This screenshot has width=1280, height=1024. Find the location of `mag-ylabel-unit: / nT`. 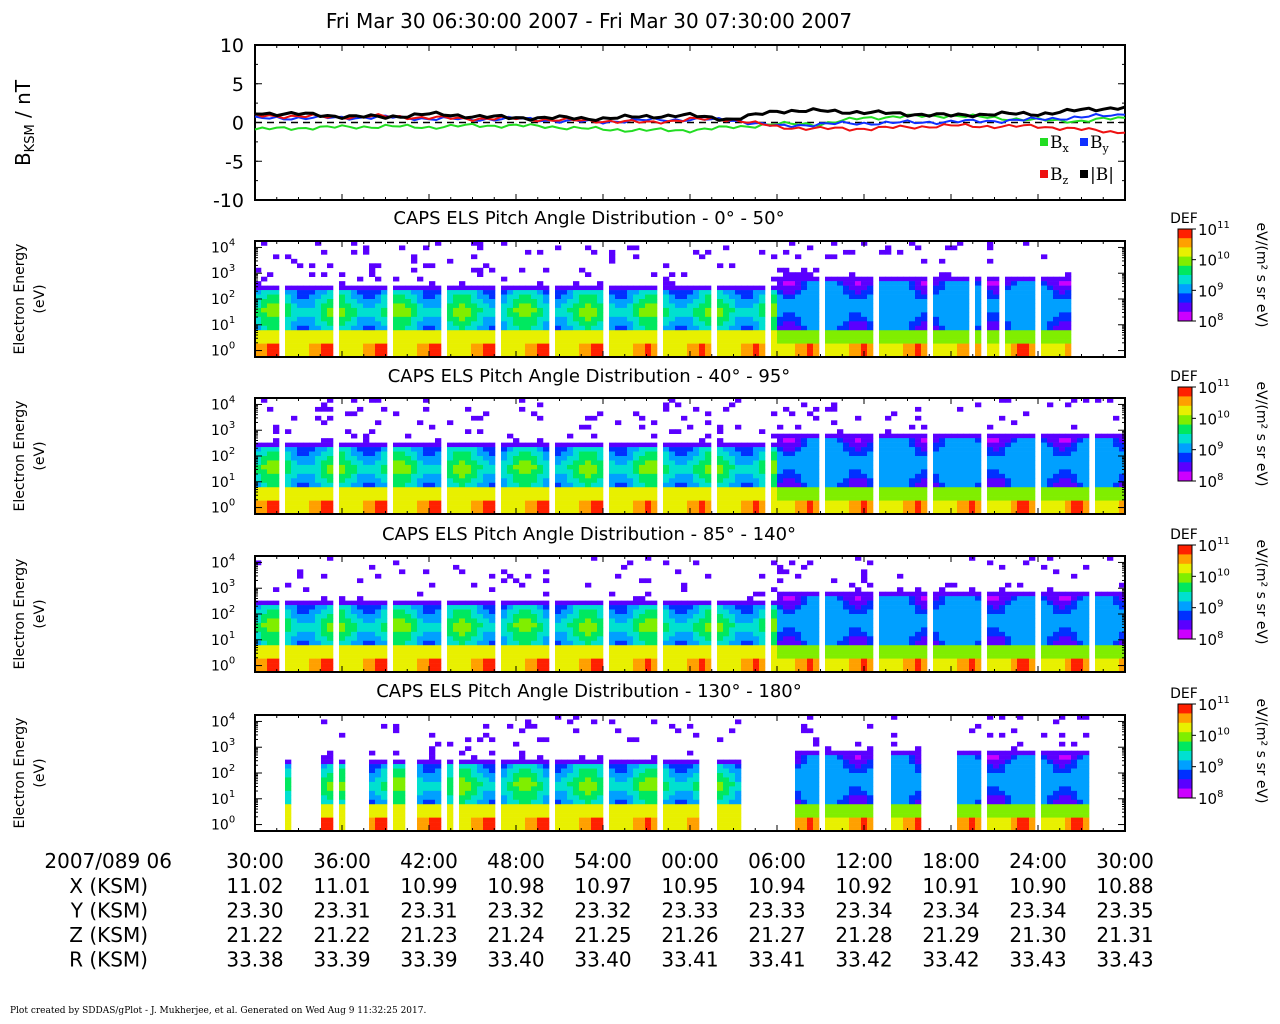

mag-ylabel-unit: / nT is located at coordinates (23, 101).